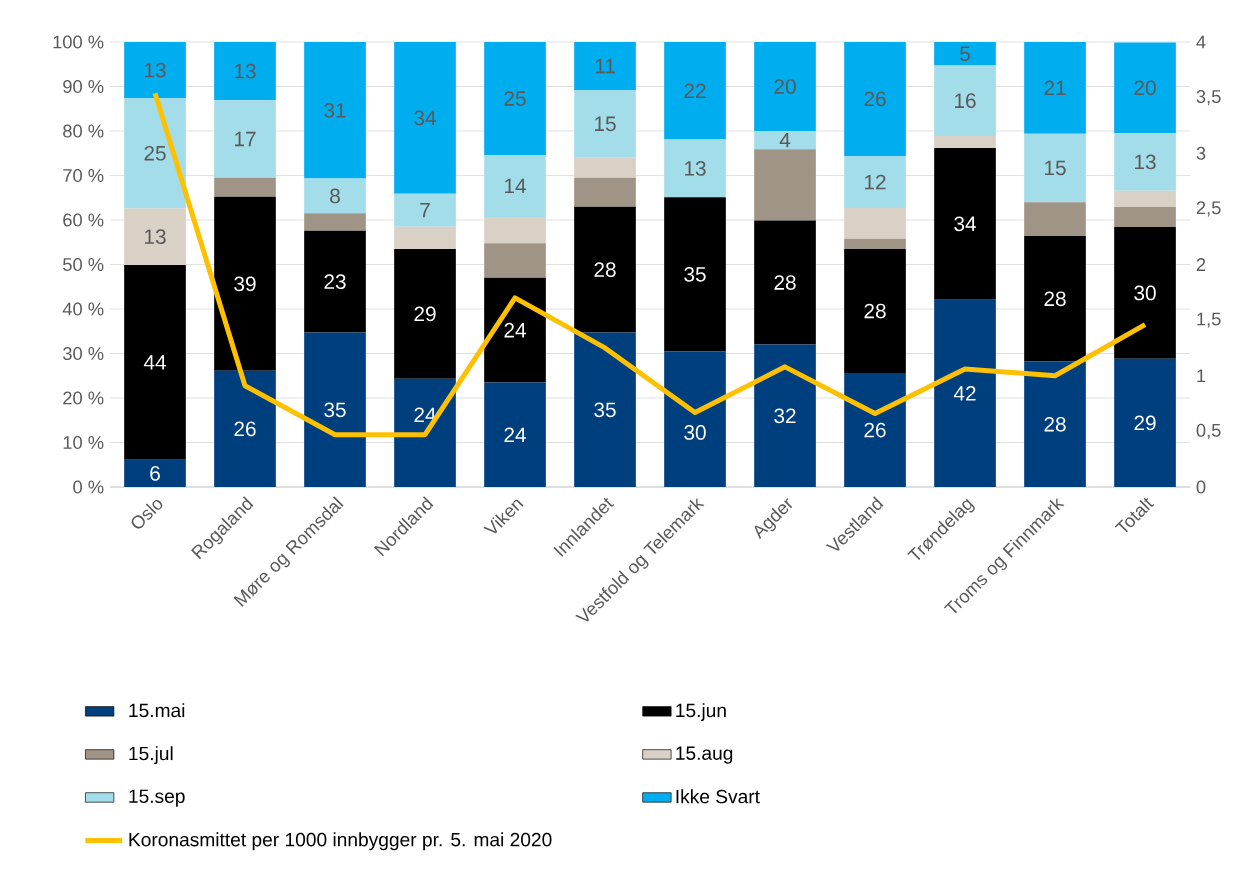 The image size is (1249, 870). I want to click on y2-tick-label: 0, so click(1201, 487).